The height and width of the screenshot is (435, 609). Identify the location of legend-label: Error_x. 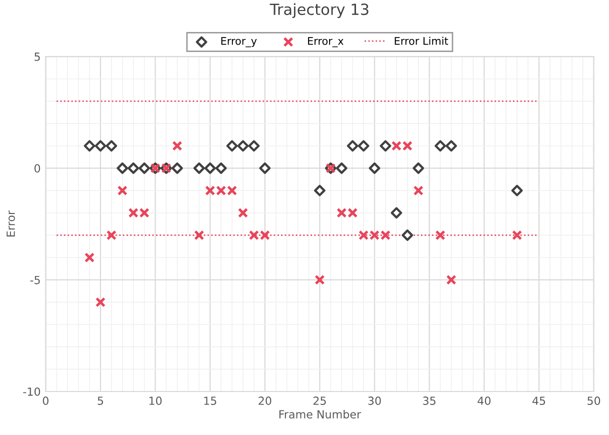
(326, 42).